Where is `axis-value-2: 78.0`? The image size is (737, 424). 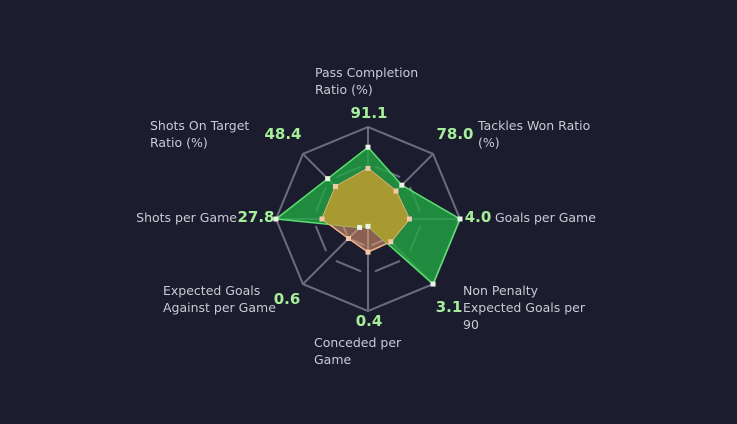 axis-value-2: 78.0 is located at coordinates (454, 134).